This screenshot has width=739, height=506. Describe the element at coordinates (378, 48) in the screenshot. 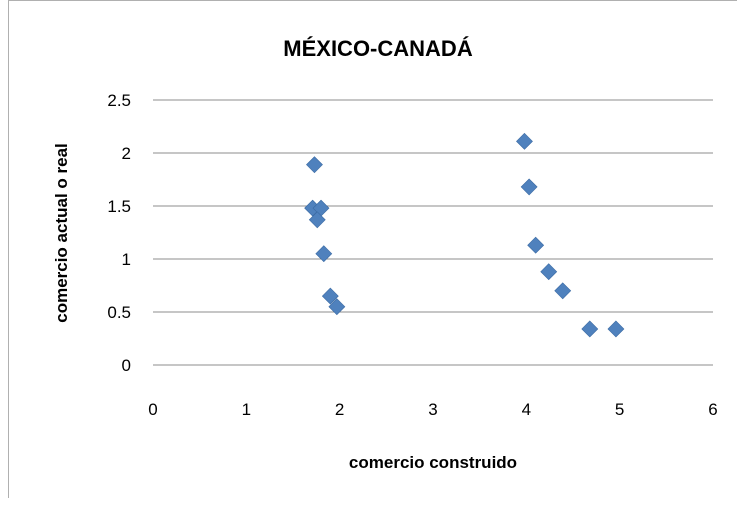

I see `chart-title: MÉXICO-CANADÁ` at that location.